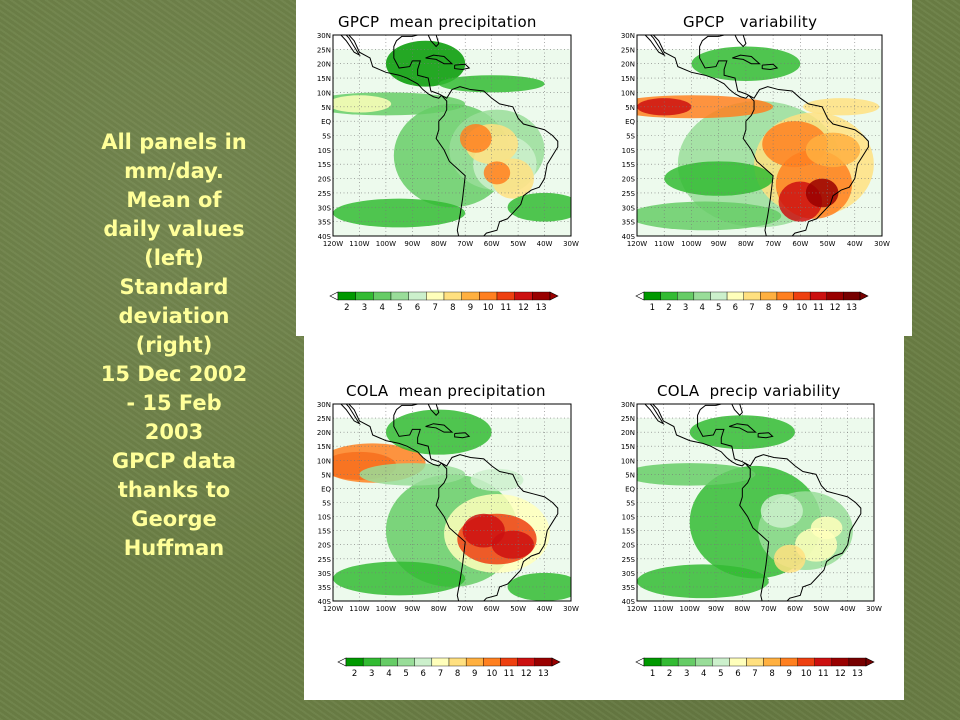 The height and width of the screenshot is (720, 960). Describe the element at coordinates (326, 137) in the screenshot. I see `lat-tick-label: 5S` at that location.